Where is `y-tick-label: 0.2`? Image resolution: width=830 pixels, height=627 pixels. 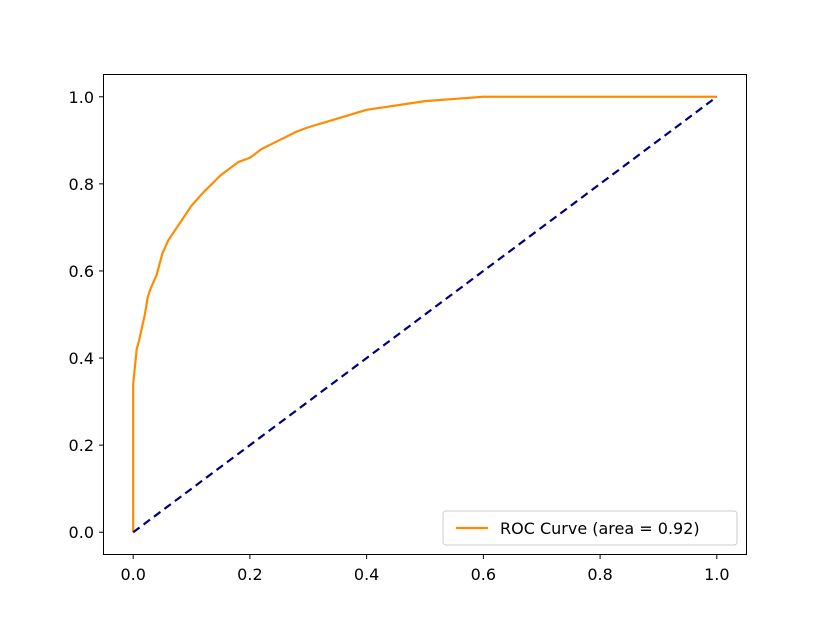 y-tick-label: 0.2 is located at coordinates (81, 445).